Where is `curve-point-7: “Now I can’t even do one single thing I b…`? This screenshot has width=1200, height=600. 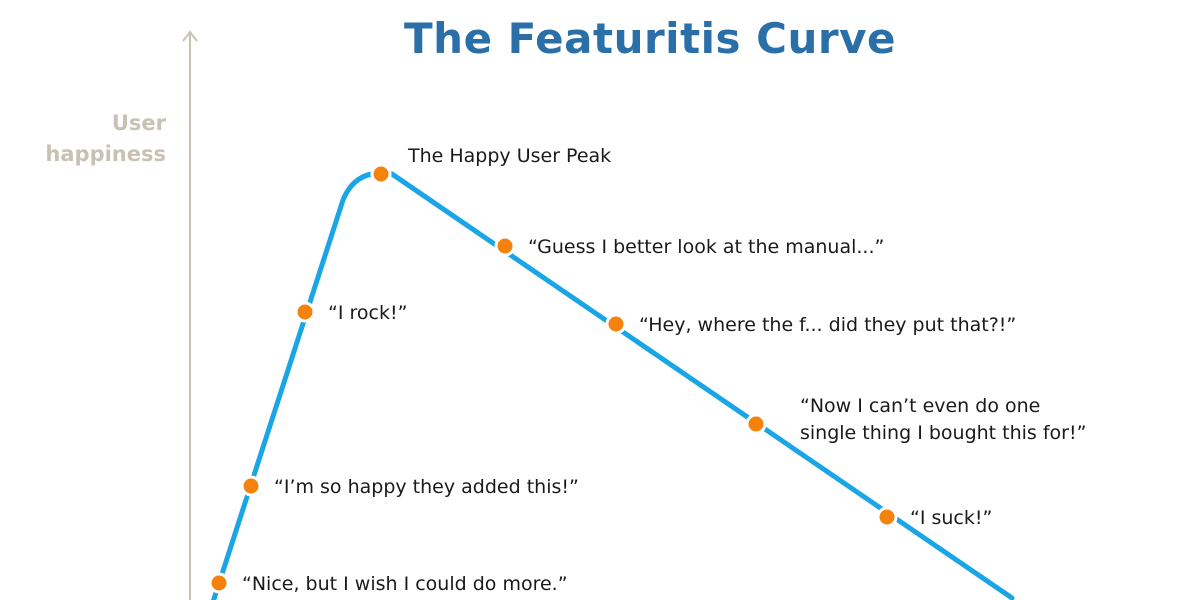
curve-point-7: “Now I can’t even do one single thing I b… is located at coordinates (915, 419).